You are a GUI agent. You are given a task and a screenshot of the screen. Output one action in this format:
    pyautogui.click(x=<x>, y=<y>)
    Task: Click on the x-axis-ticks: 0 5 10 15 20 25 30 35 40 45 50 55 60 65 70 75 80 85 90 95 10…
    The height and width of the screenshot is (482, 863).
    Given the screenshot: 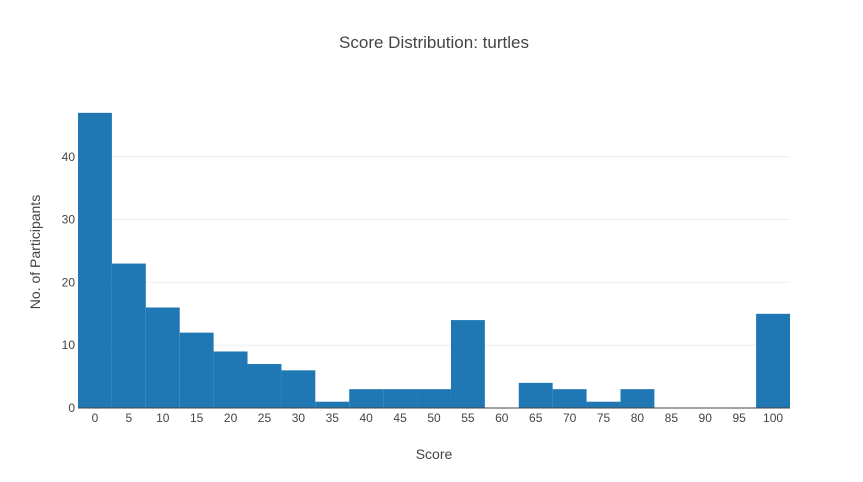 What is the action you would take?
    pyautogui.click(x=438, y=418)
    